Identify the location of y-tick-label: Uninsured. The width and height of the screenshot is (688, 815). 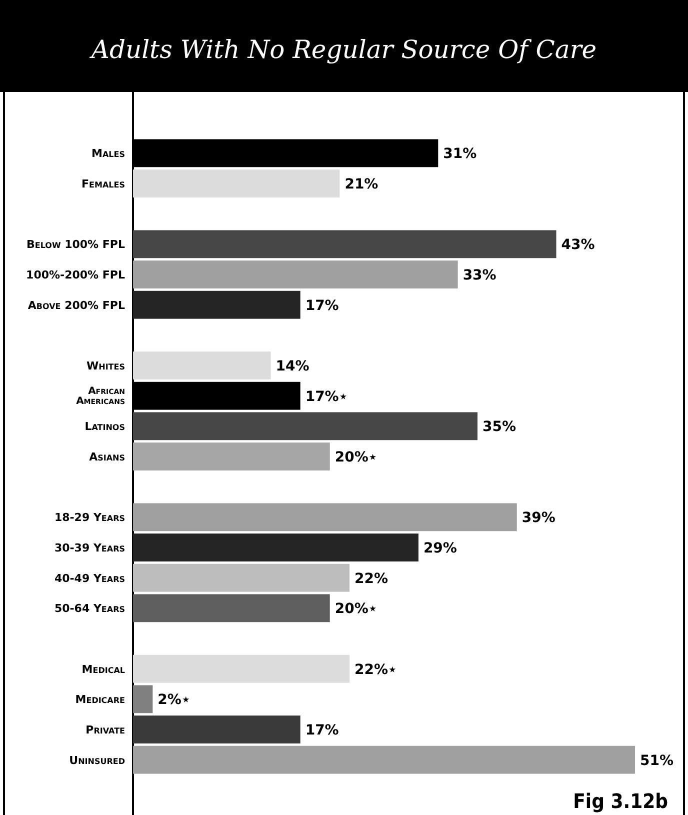
(97, 760).